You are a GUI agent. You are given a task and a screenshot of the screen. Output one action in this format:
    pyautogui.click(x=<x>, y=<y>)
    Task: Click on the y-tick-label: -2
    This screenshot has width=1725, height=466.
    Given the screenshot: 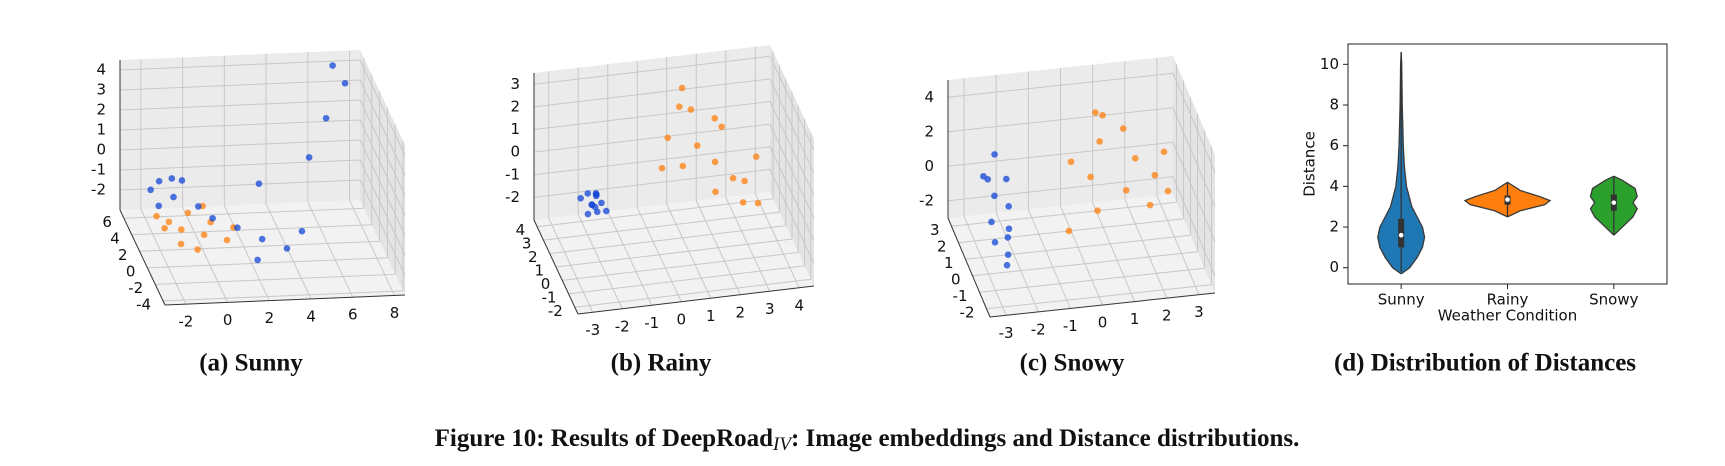 What is the action you would take?
    pyautogui.click(x=555, y=311)
    